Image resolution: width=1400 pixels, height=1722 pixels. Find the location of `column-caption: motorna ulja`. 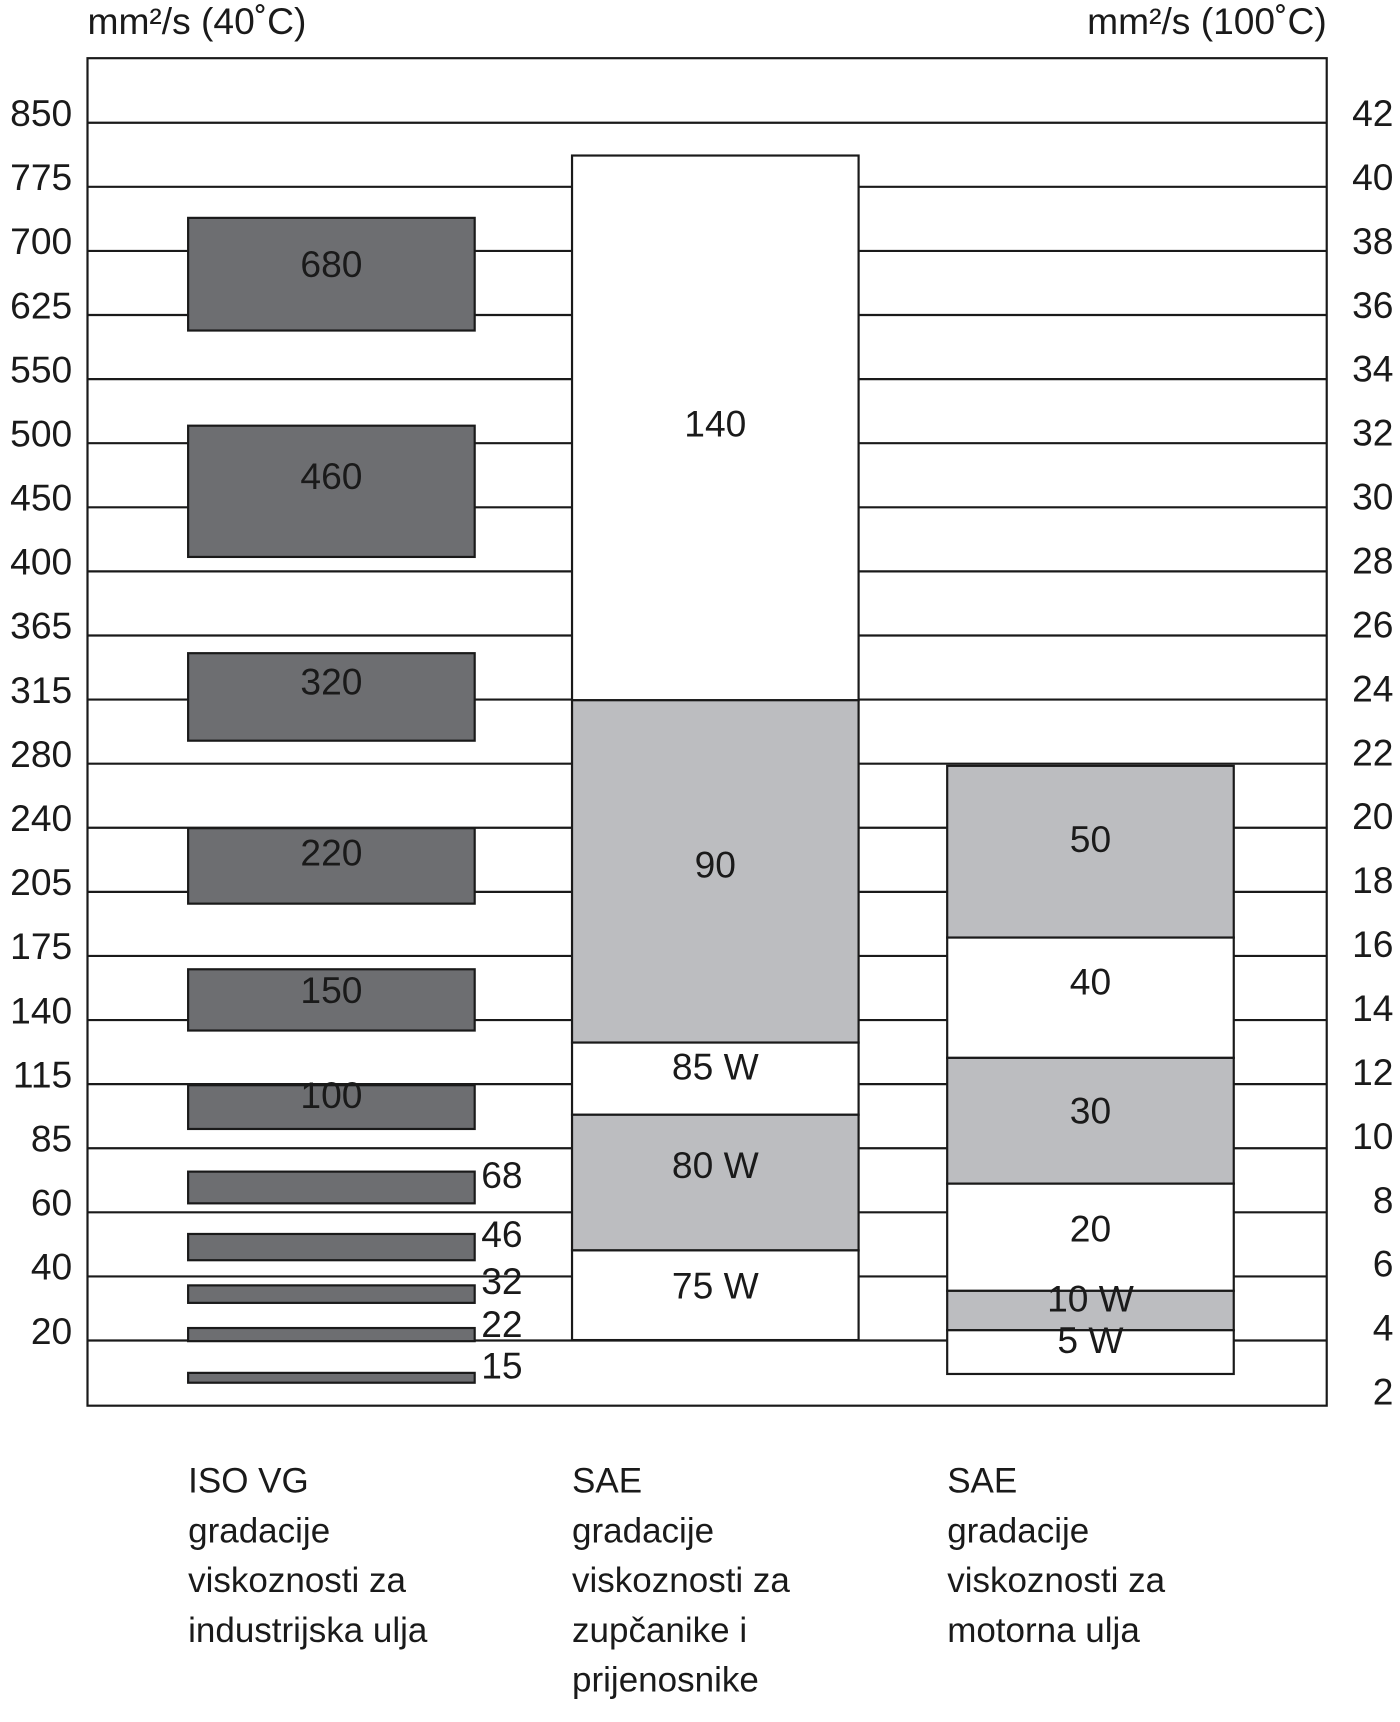

column-caption: motorna ulja is located at coordinates (1043, 1630).